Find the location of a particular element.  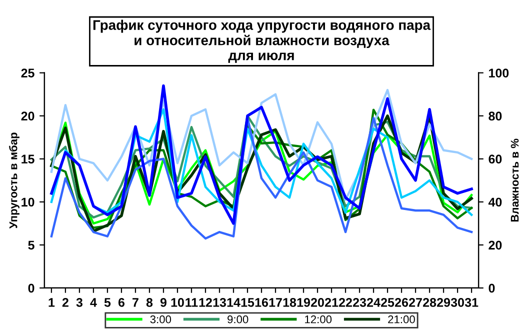

y-tick-label: 25 is located at coordinates (27, 73).